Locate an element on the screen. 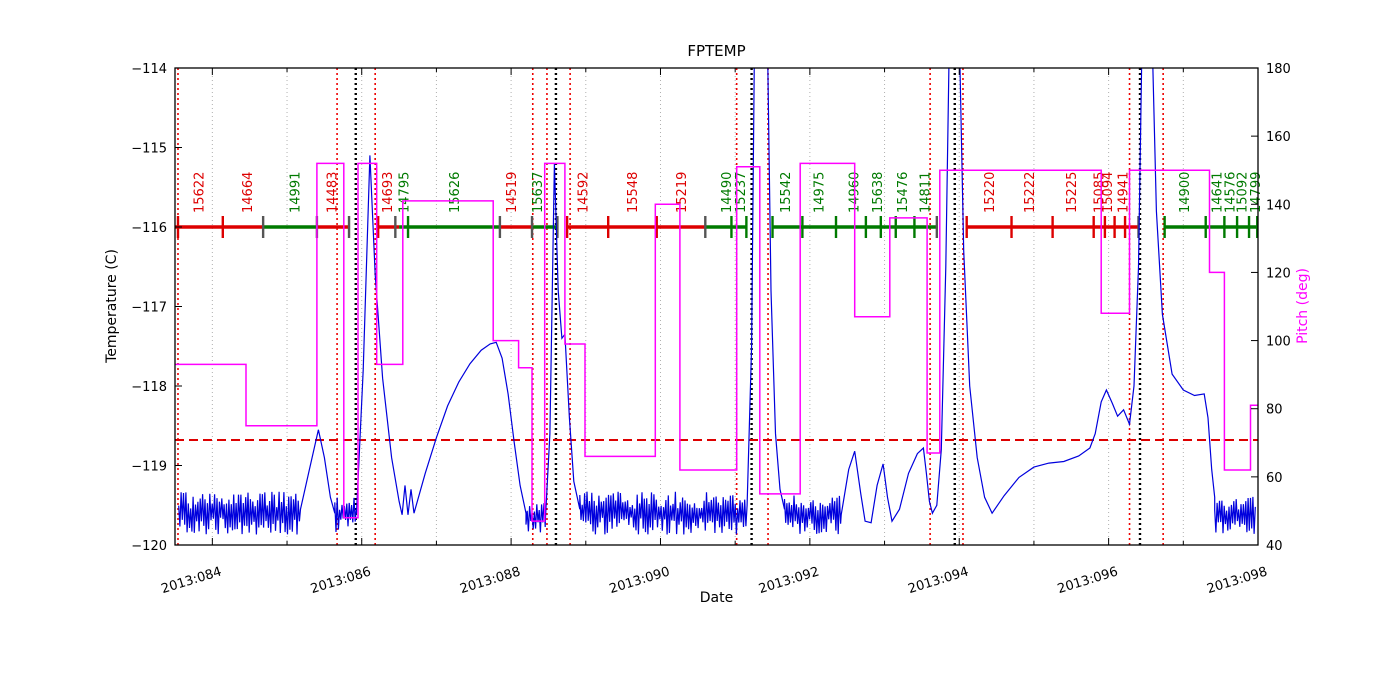 This screenshot has width=1400, height=700. obsid-label: 15225 is located at coordinates (1072, 192).